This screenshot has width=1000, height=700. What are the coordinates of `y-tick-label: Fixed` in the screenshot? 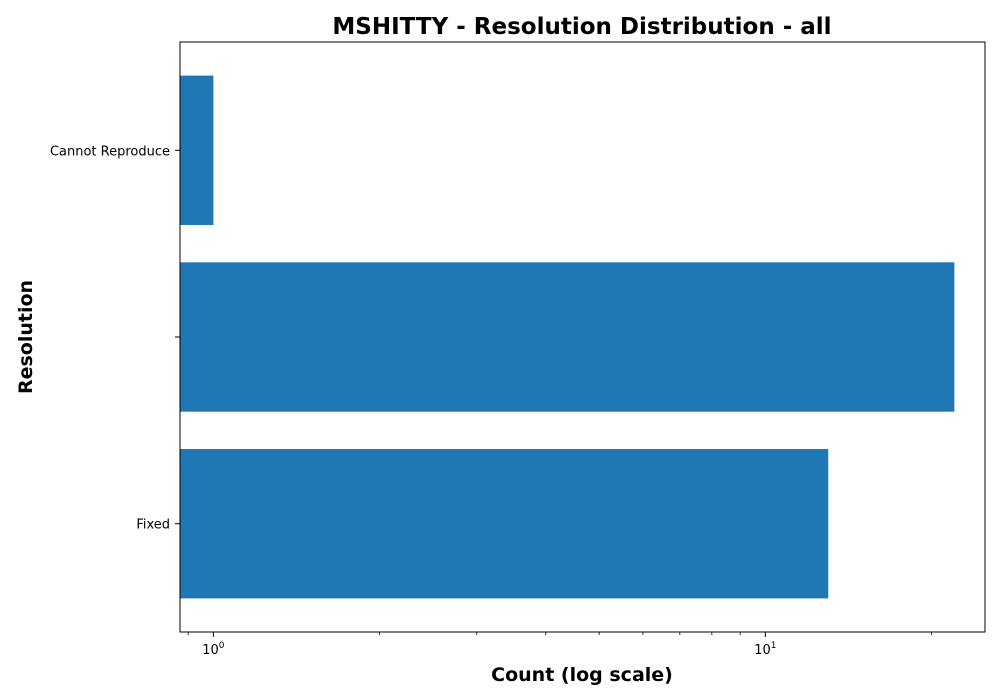 It's located at (153, 525).